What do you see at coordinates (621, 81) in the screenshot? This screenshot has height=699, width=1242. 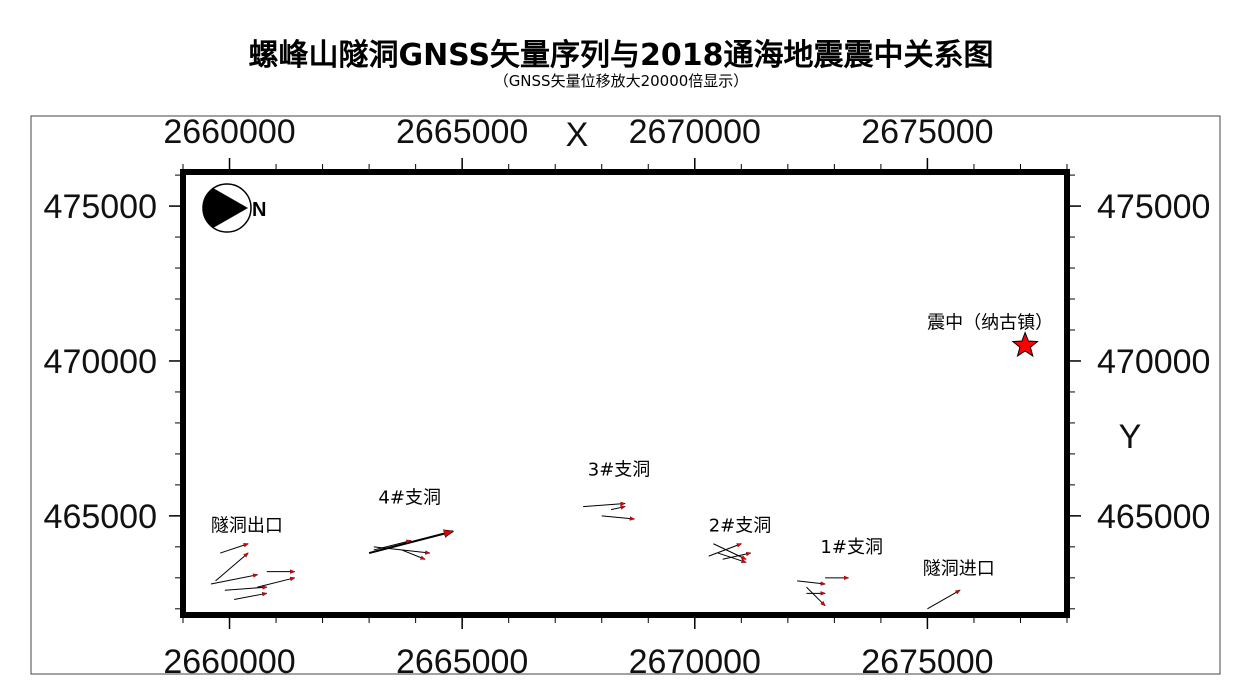 I see `chart-subtitle: （GNSS矢量位移放大20000倍显示）` at bounding box center [621, 81].